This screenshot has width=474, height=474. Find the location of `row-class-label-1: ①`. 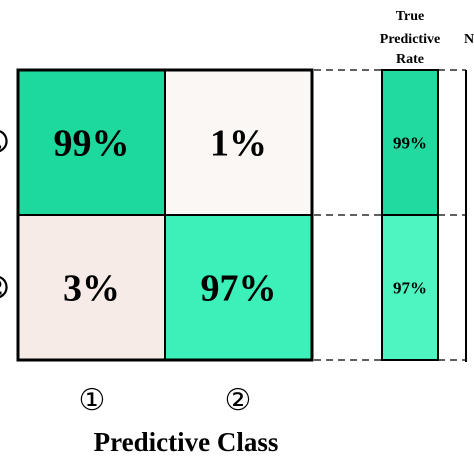

row-class-label-1: ① is located at coordinates (4, 142).